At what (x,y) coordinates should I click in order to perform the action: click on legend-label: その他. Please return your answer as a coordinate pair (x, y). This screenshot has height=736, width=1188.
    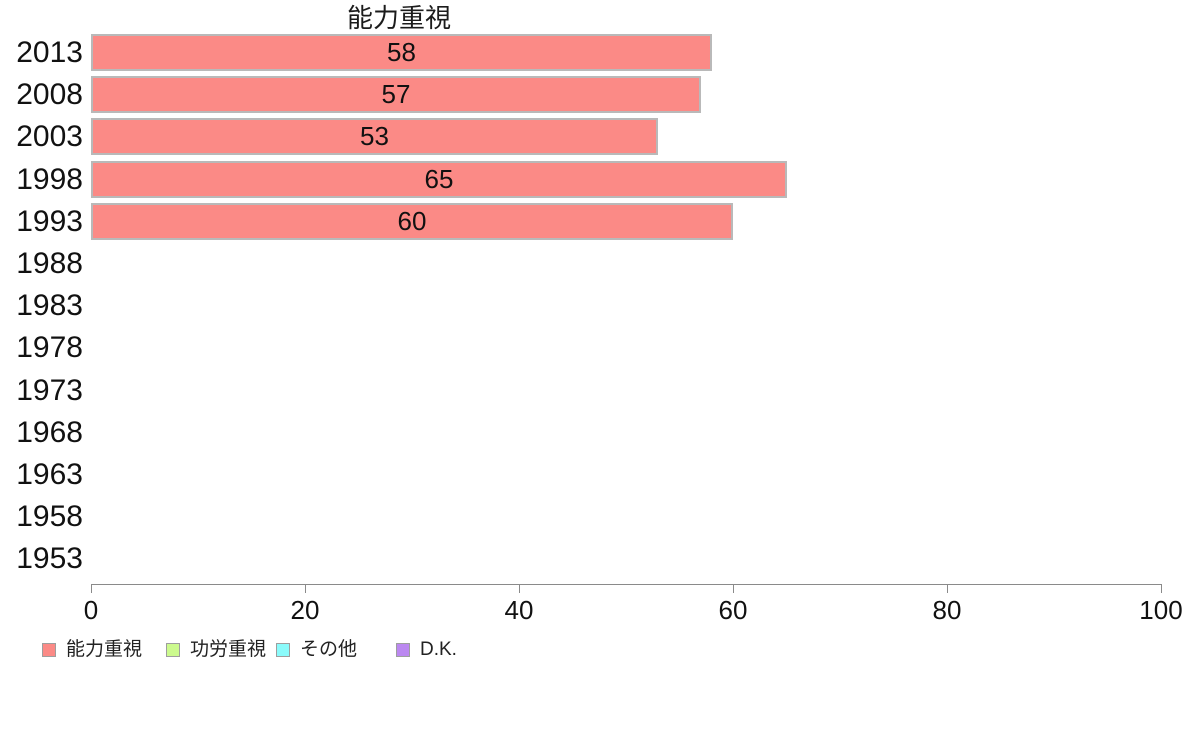
    Looking at the image, I should click on (329, 649).